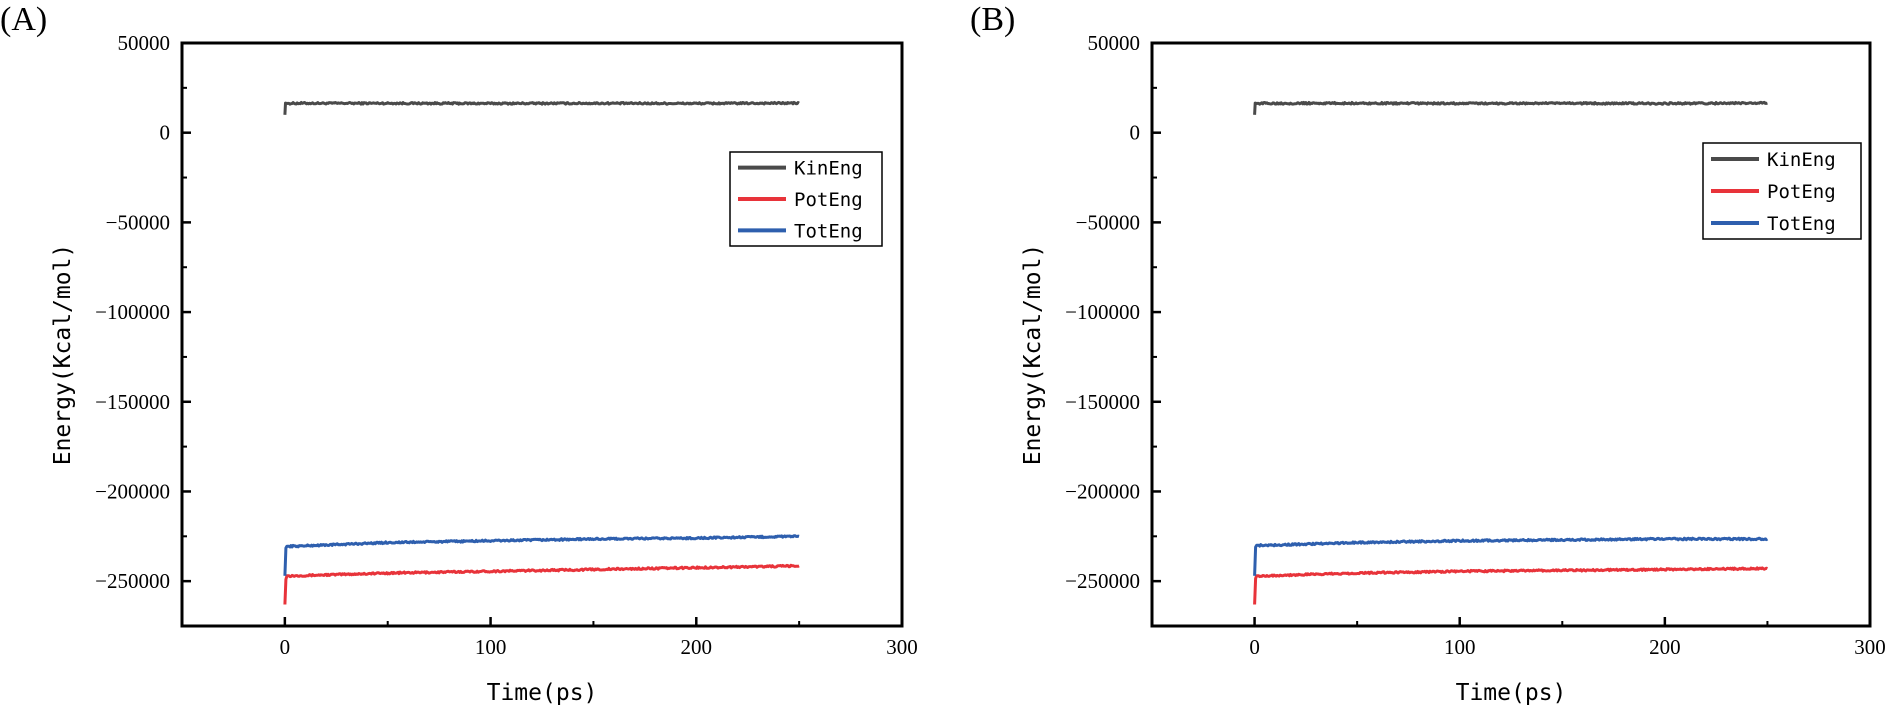 The width and height of the screenshot is (1895, 708). What do you see at coordinates (63, 355) in the screenshot?
I see `y-axis-title-a: Energy(Kcal/mol)` at bounding box center [63, 355].